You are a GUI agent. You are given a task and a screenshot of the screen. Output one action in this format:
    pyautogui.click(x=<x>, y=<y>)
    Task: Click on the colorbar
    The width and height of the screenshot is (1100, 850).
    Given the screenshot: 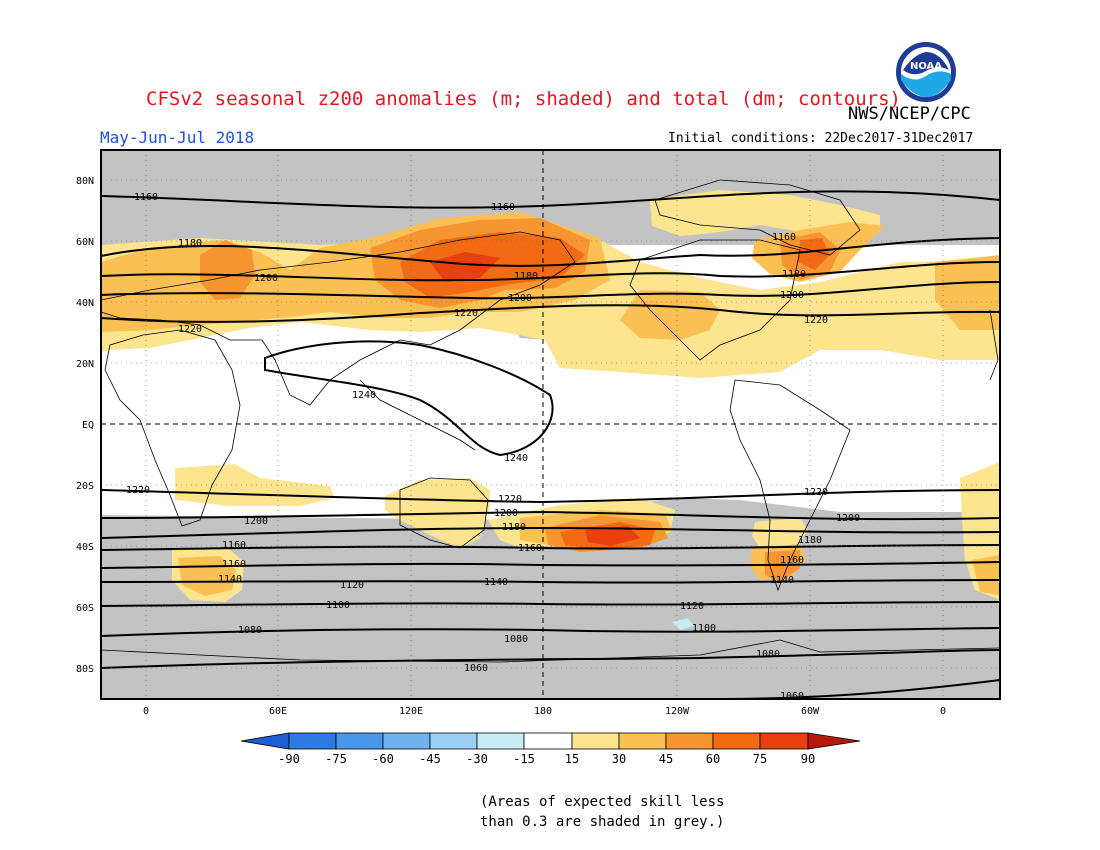 What is the action you would take?
    pyautogui.click(x=550, y=741)
    